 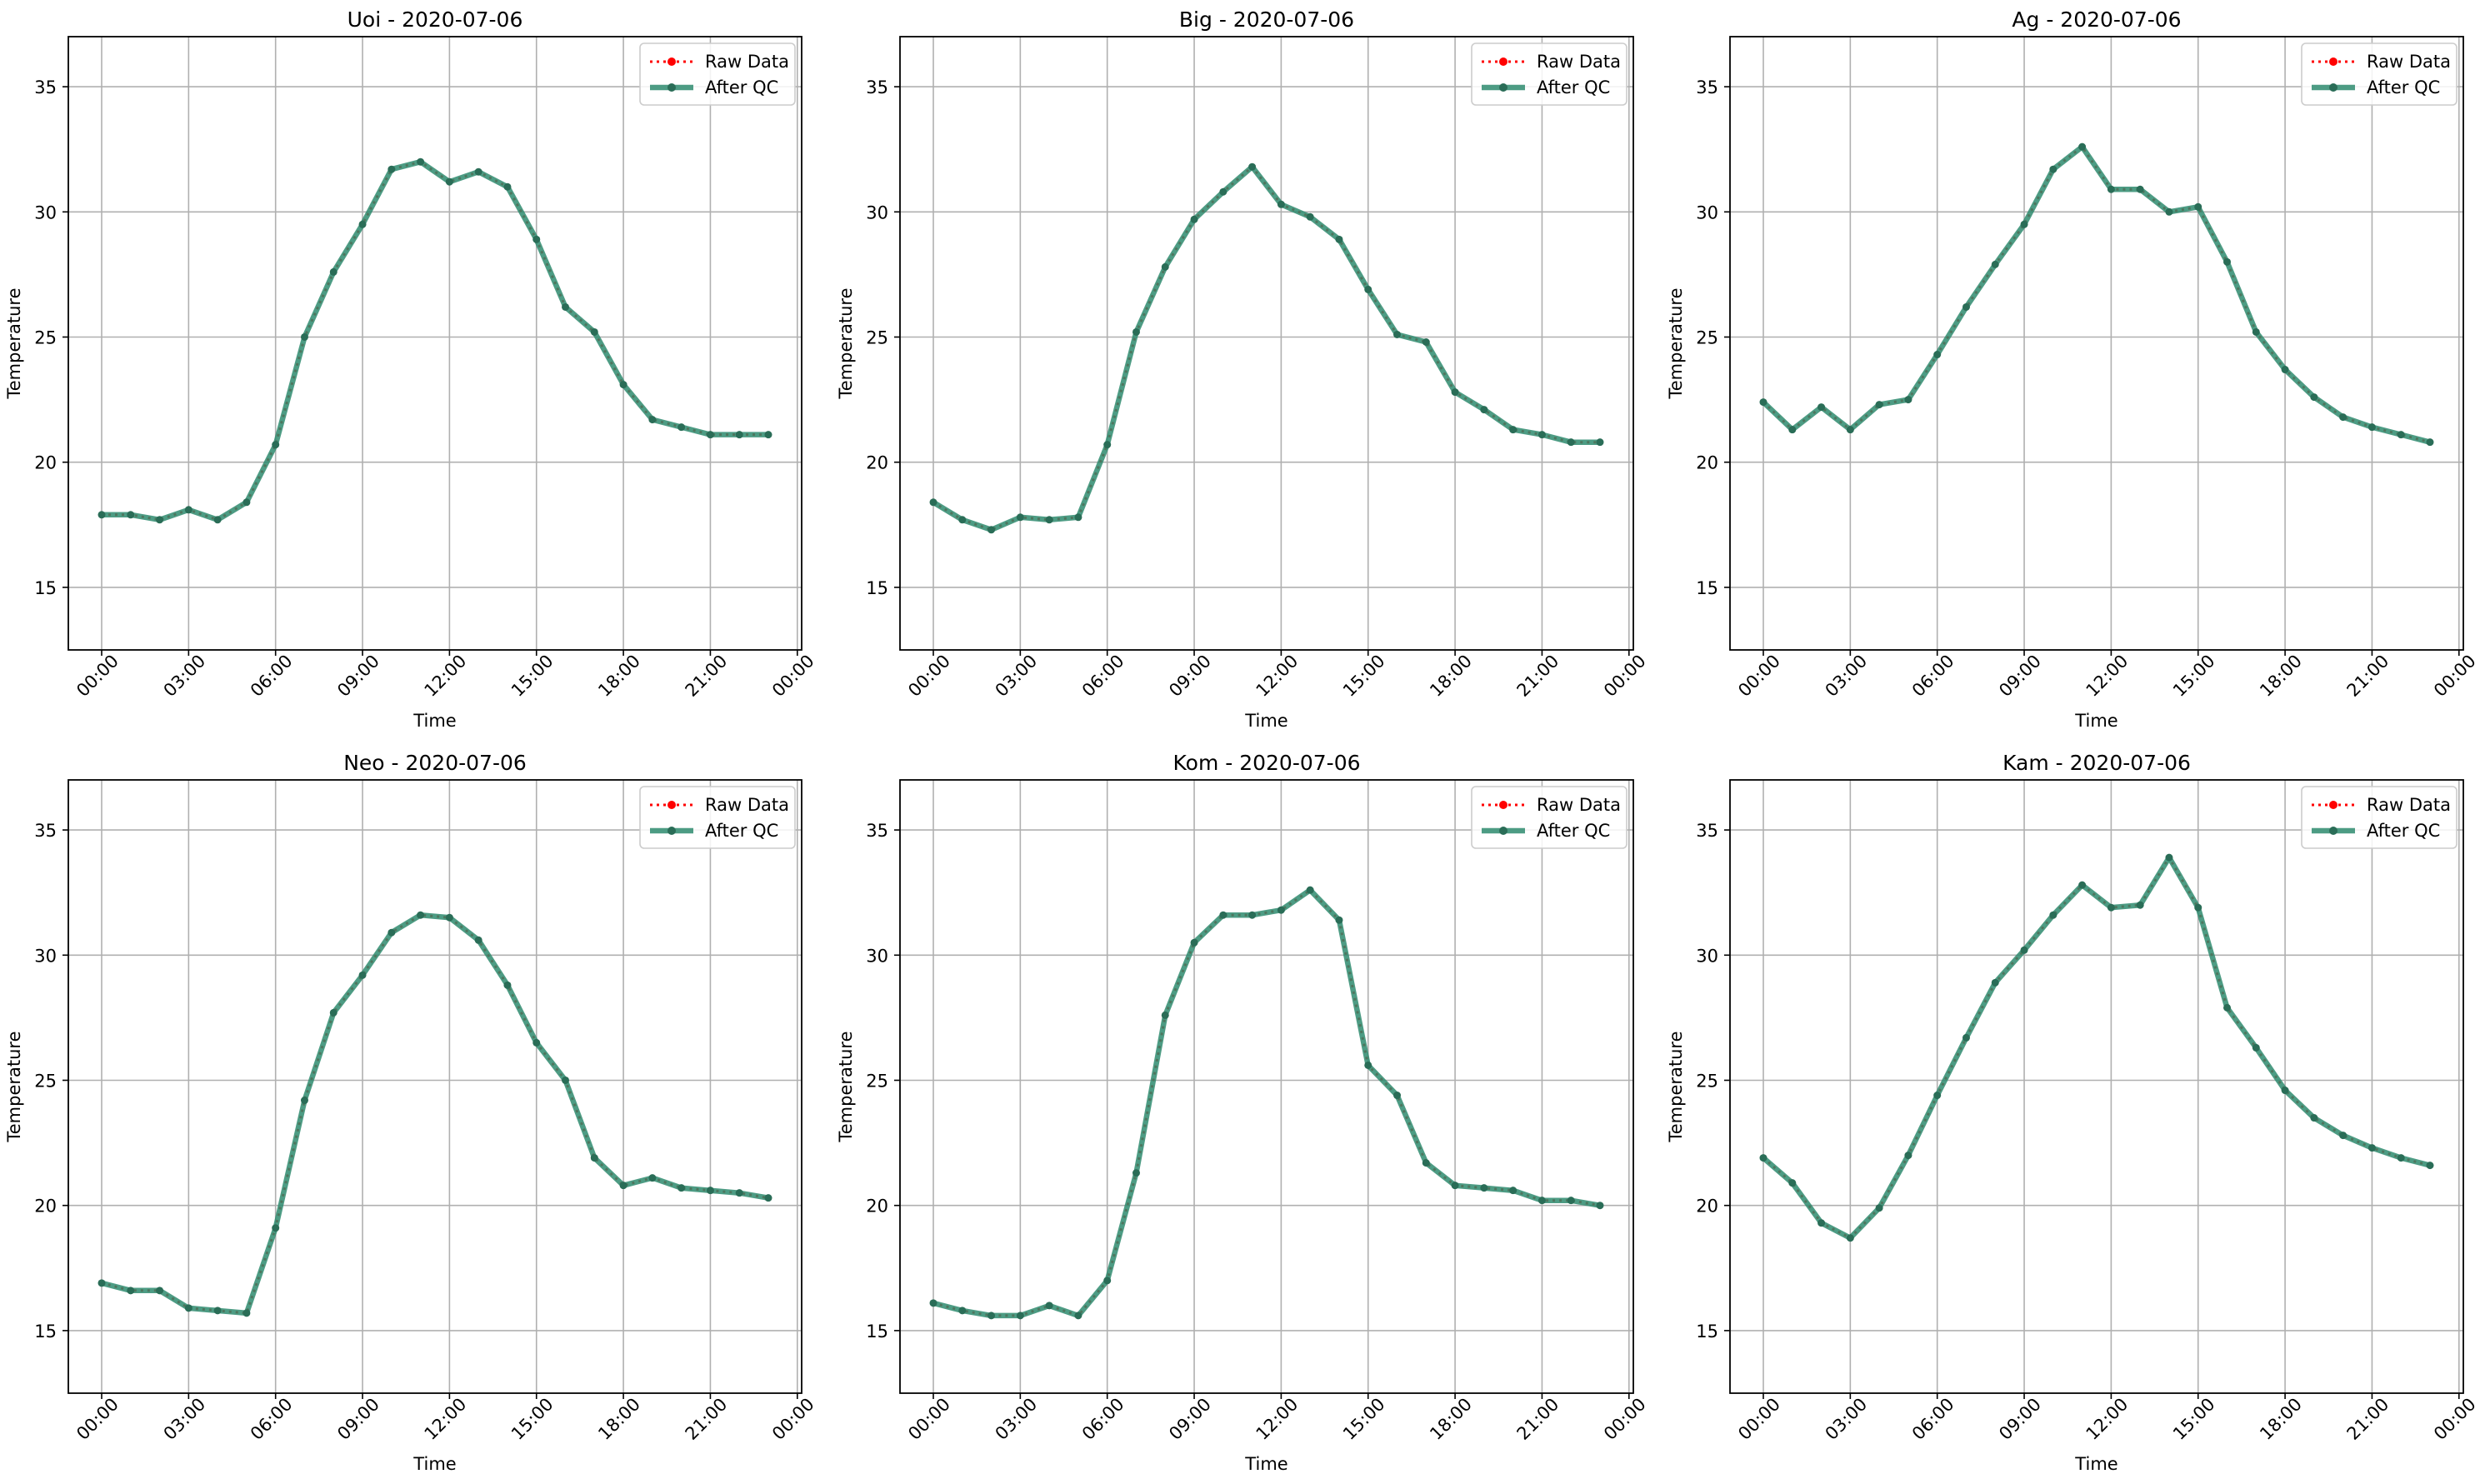 What do you see at coordinates (435, 763) in the screenshot?
I see `chart-title: Neo - 2020-07-06` at bounding box center [435, 763].